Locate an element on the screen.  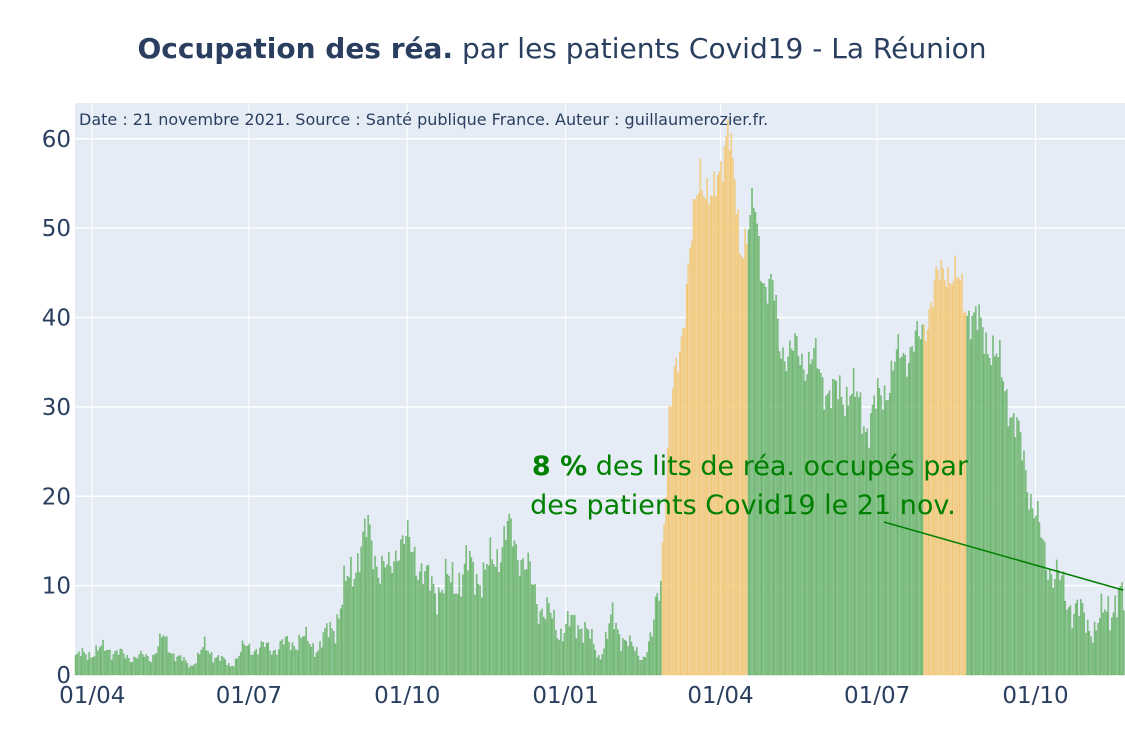
y-tick-label: 30 is located at coordinates (56, 408).